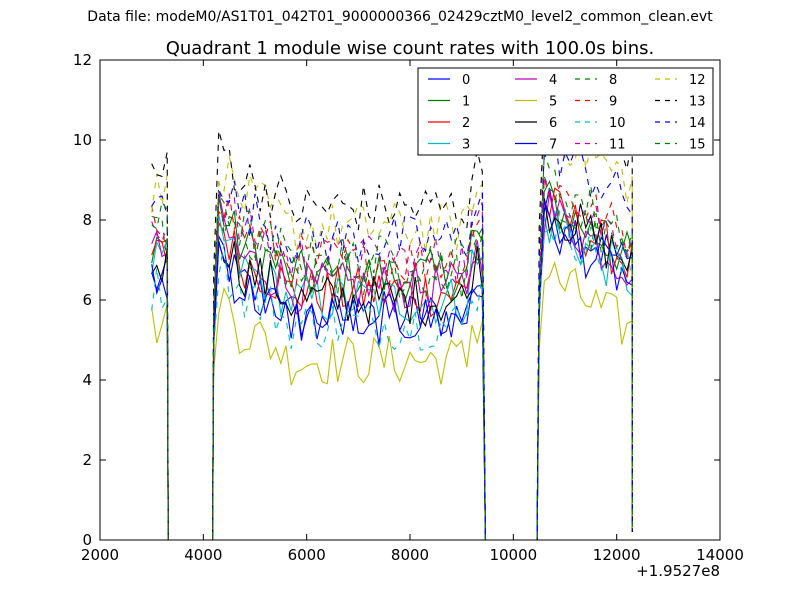 This screenshot has height=600, width=800. Describe the element at coordinates (617, 123) in the screenshot. I see `legend-label-10: 10` at that location.